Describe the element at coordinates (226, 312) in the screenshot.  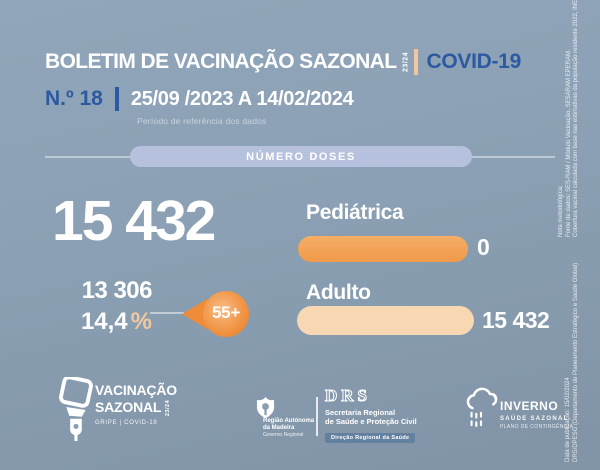
I see `age55-group-label: 55+` at that location.